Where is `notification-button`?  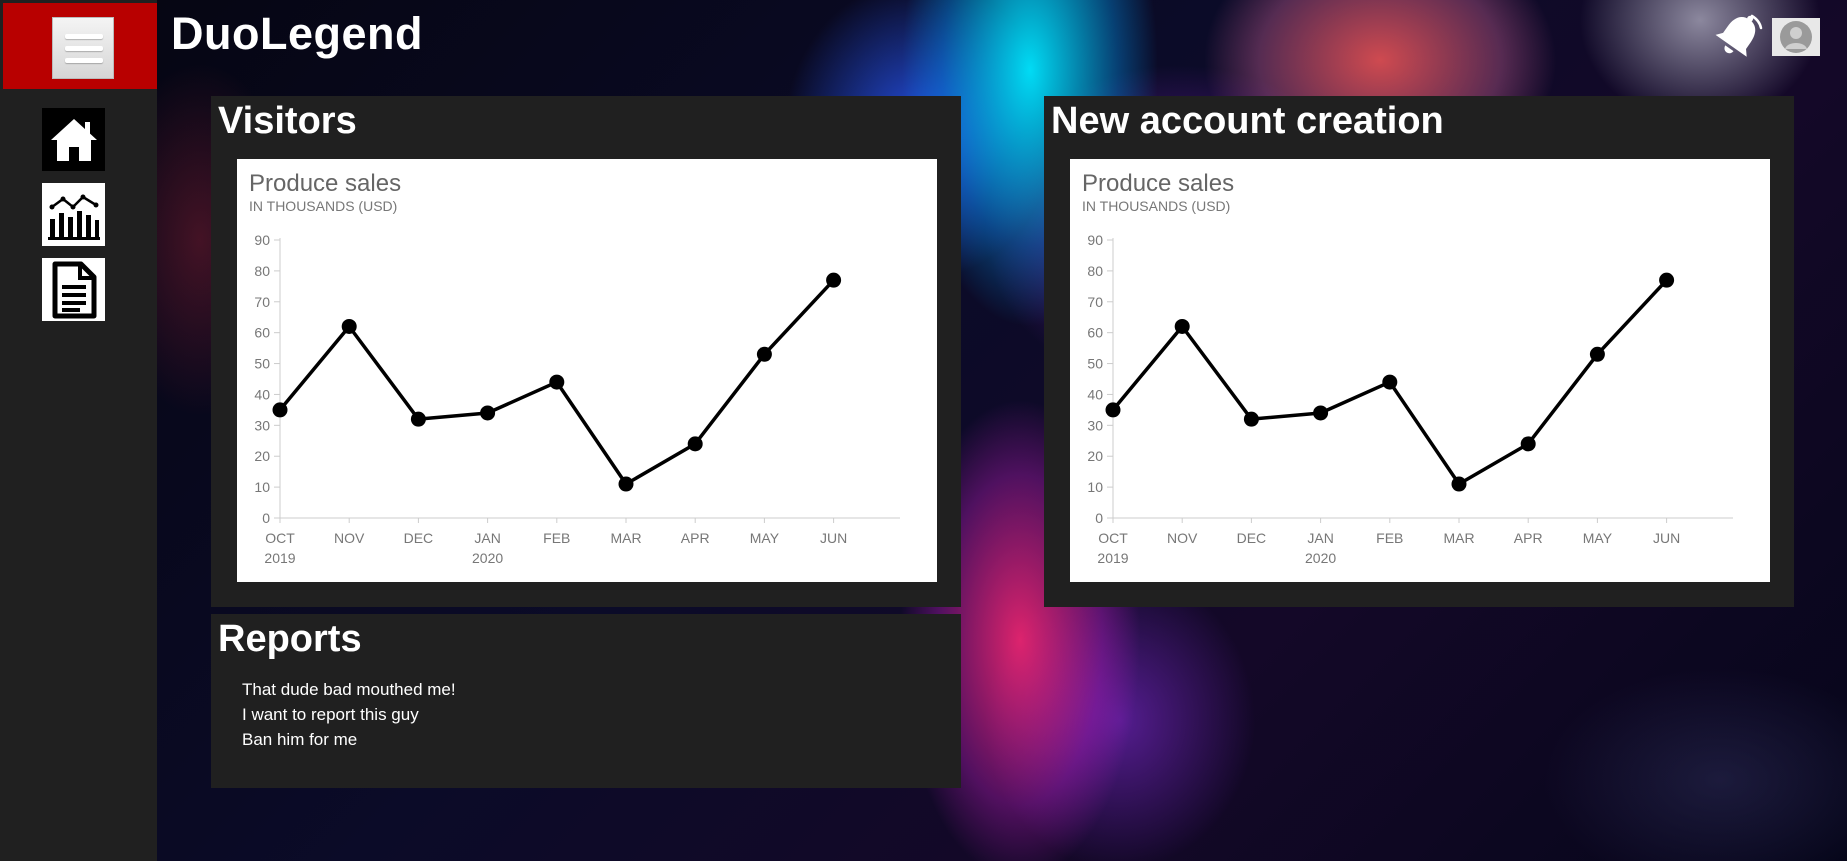 notification-button is located at coordinates (1738, 36).